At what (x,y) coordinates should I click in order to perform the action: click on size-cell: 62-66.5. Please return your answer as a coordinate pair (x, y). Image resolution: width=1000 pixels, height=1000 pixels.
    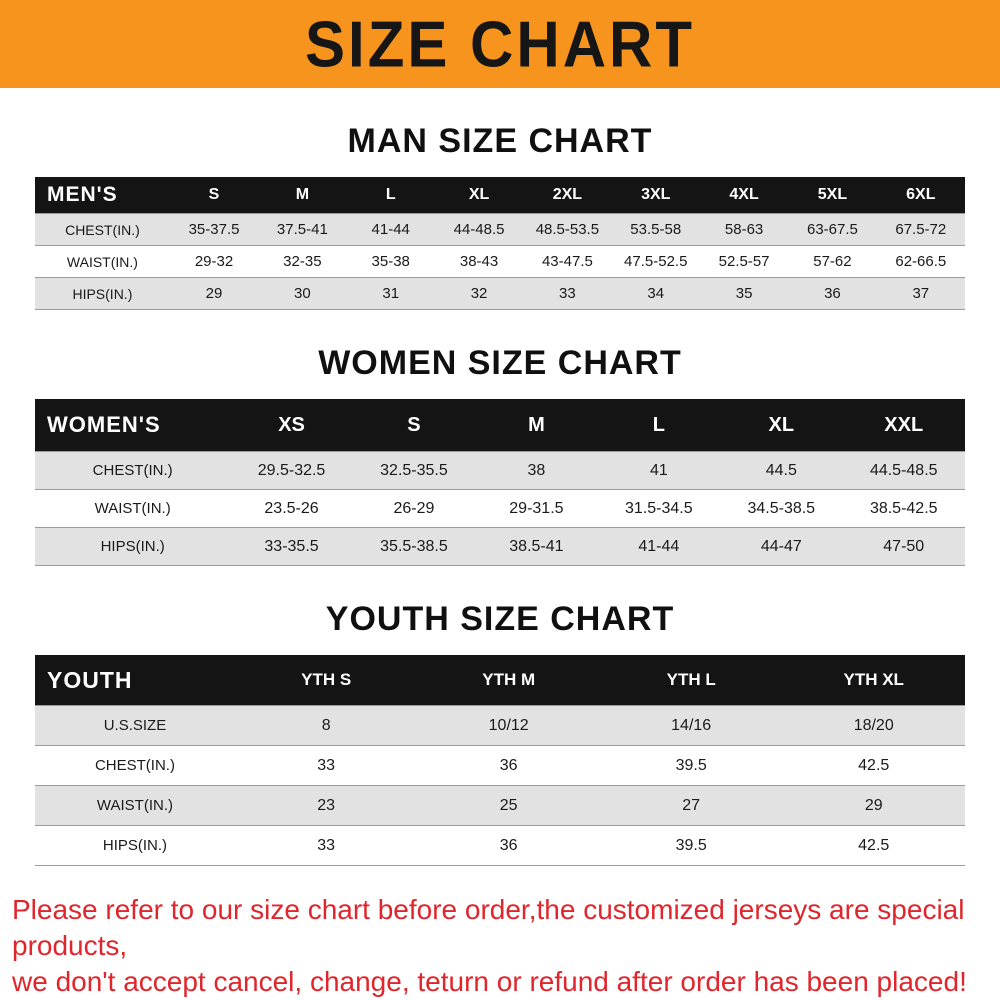
    Looking at the image, I should click on (920, 261).